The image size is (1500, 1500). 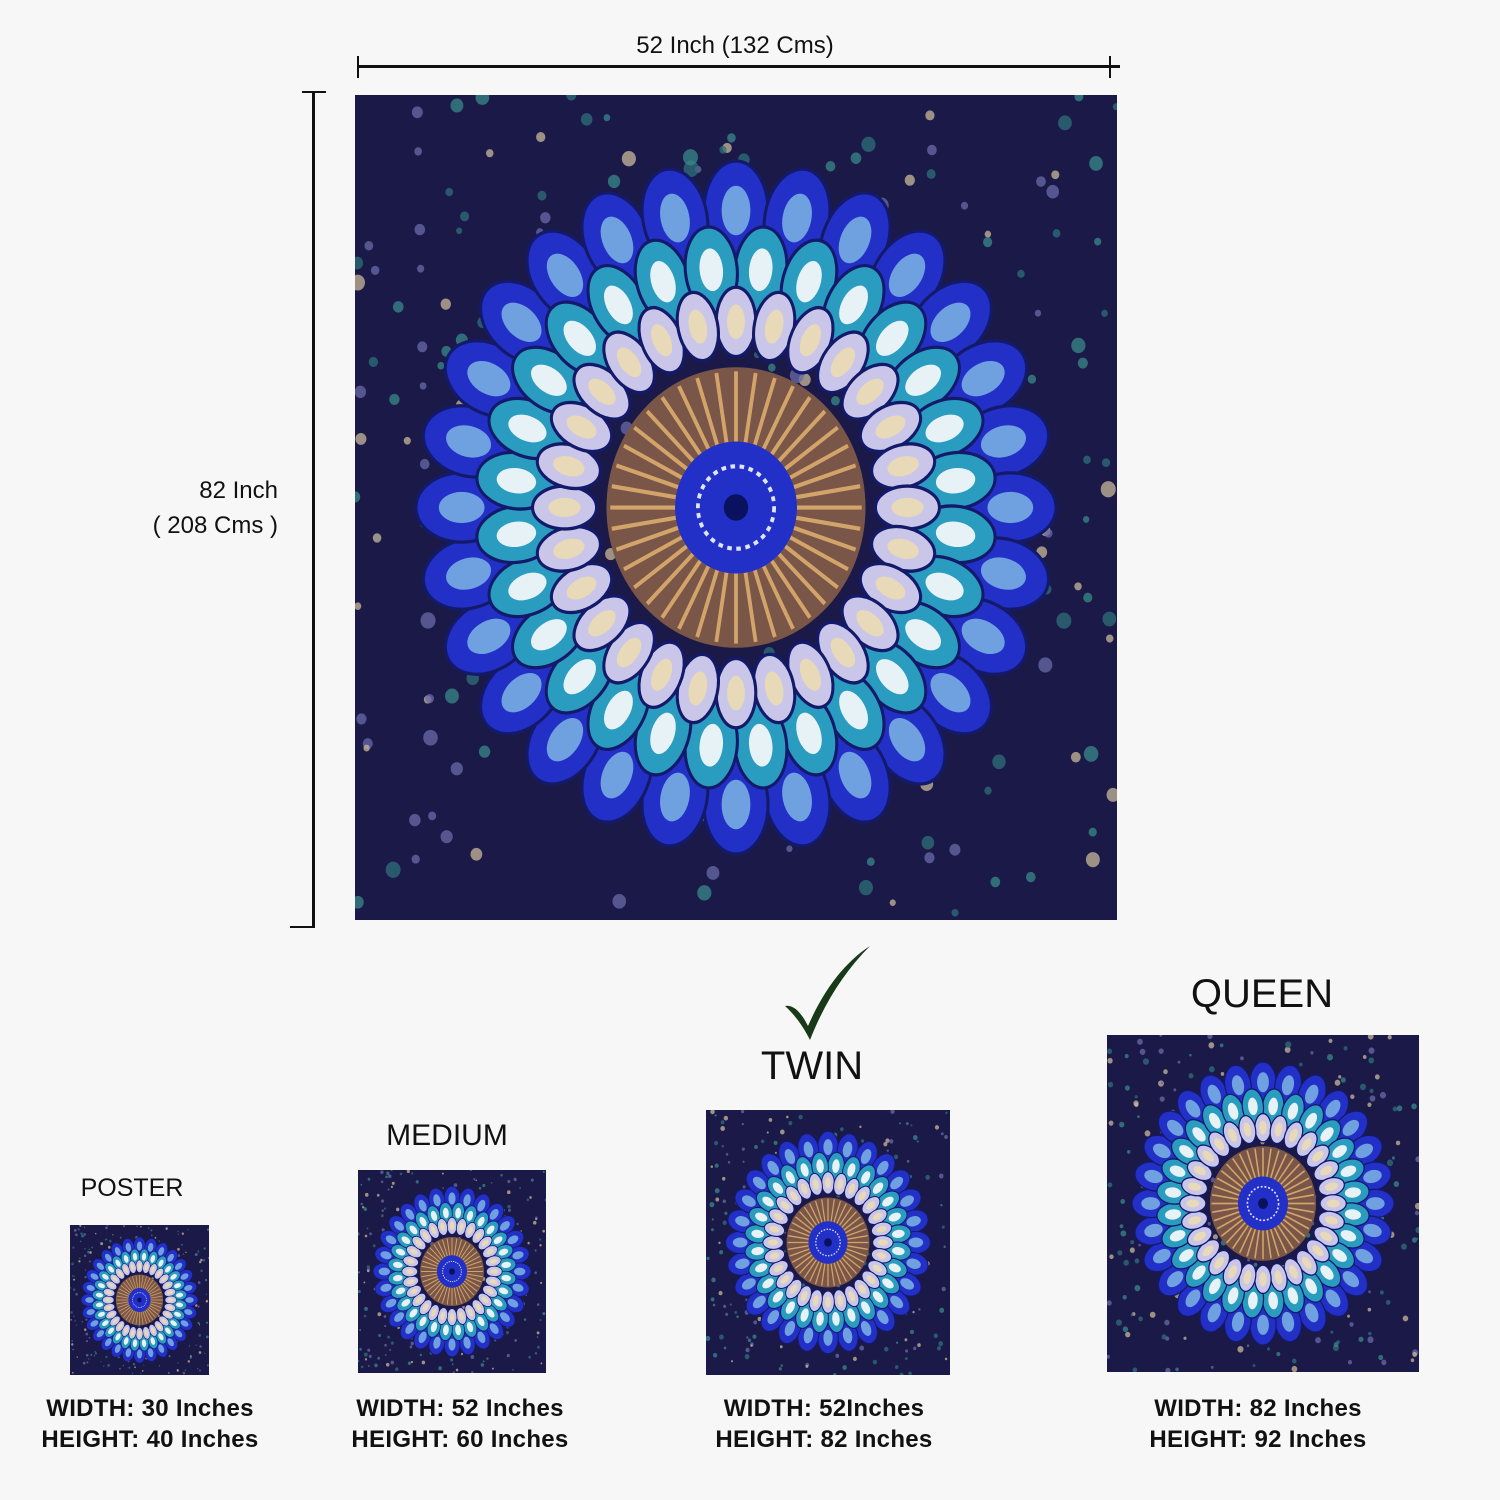 What do you see at coordinates (238, 490) in the screenshot?
I see `height-dimension-label: 82 Inch` at bounding box center [238, 490].